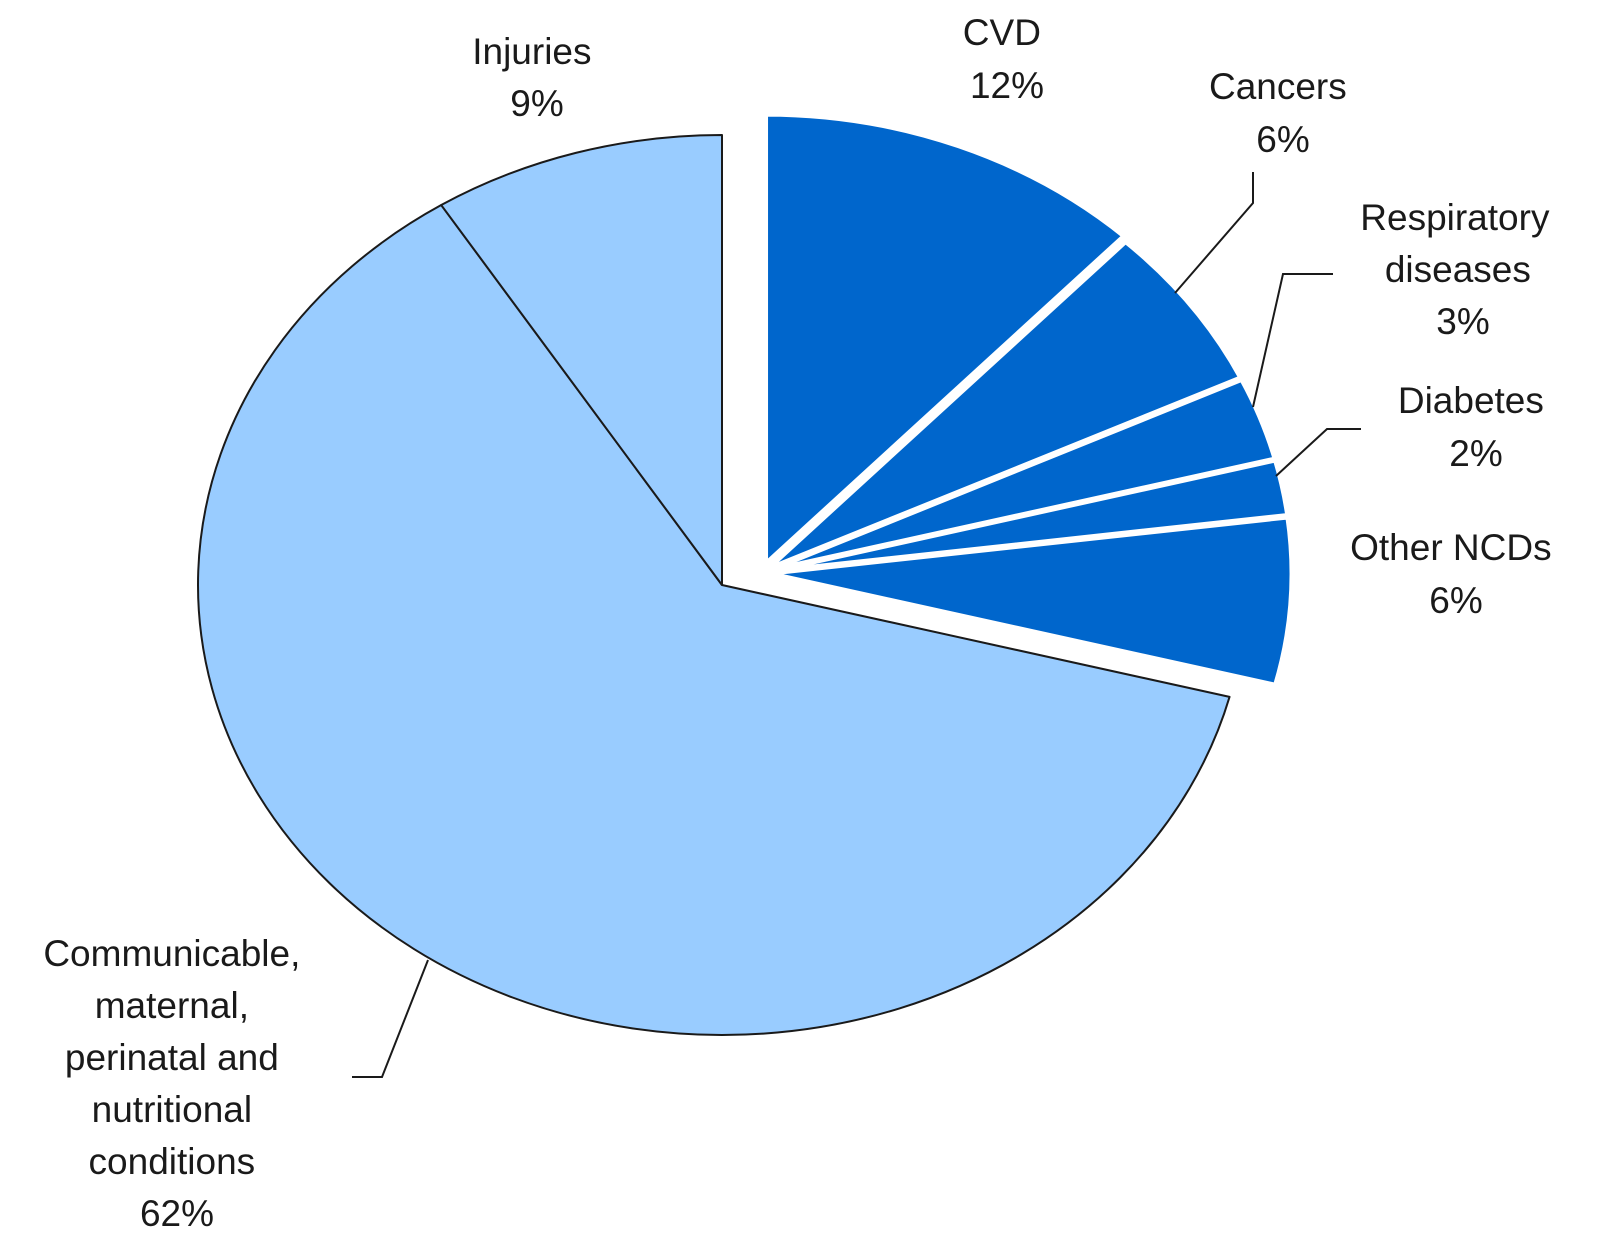 The width and height of the screenshot is (1599, 1257). What do you see at coordinates (1292, 340) in the screenshot?
I see `leader-line-respiratory` at bounding box center [1292, 340].